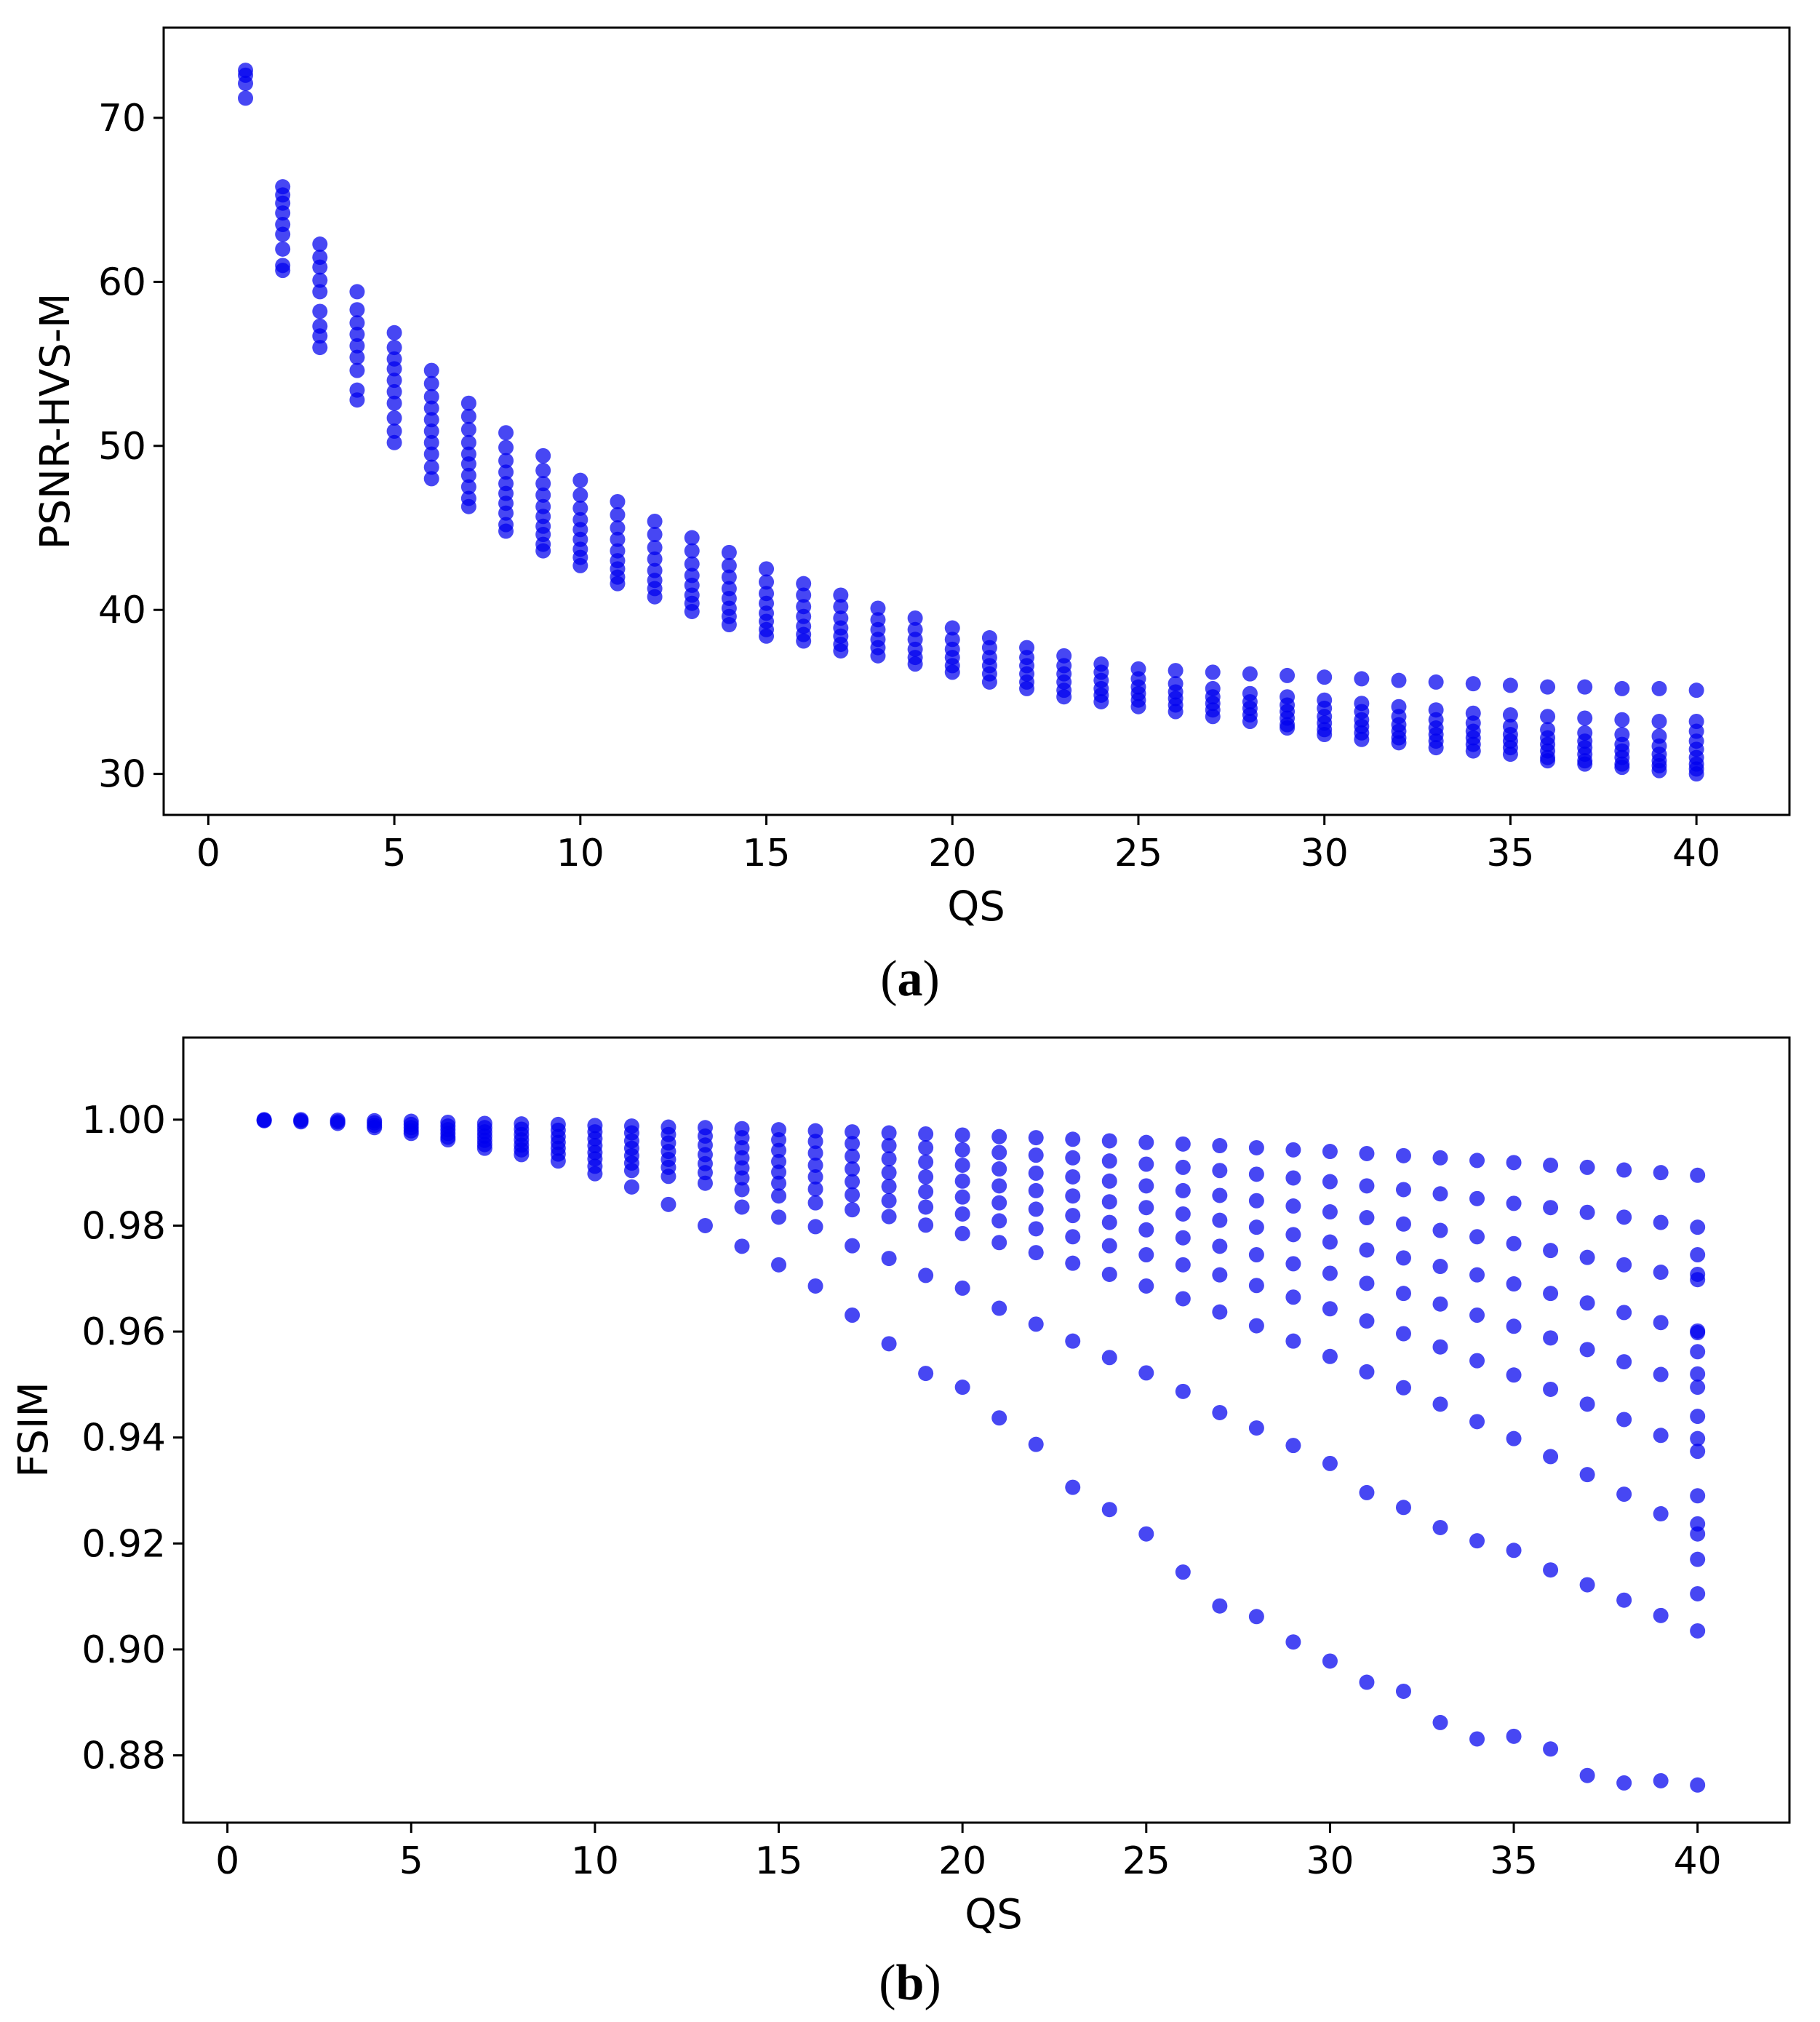 Image resolution: width=1820 pixels, height=2022 pixels. Describe the element at coordinates (595, 1861) in the screenshot. I see `x-tick-label-b: 10` at that location.